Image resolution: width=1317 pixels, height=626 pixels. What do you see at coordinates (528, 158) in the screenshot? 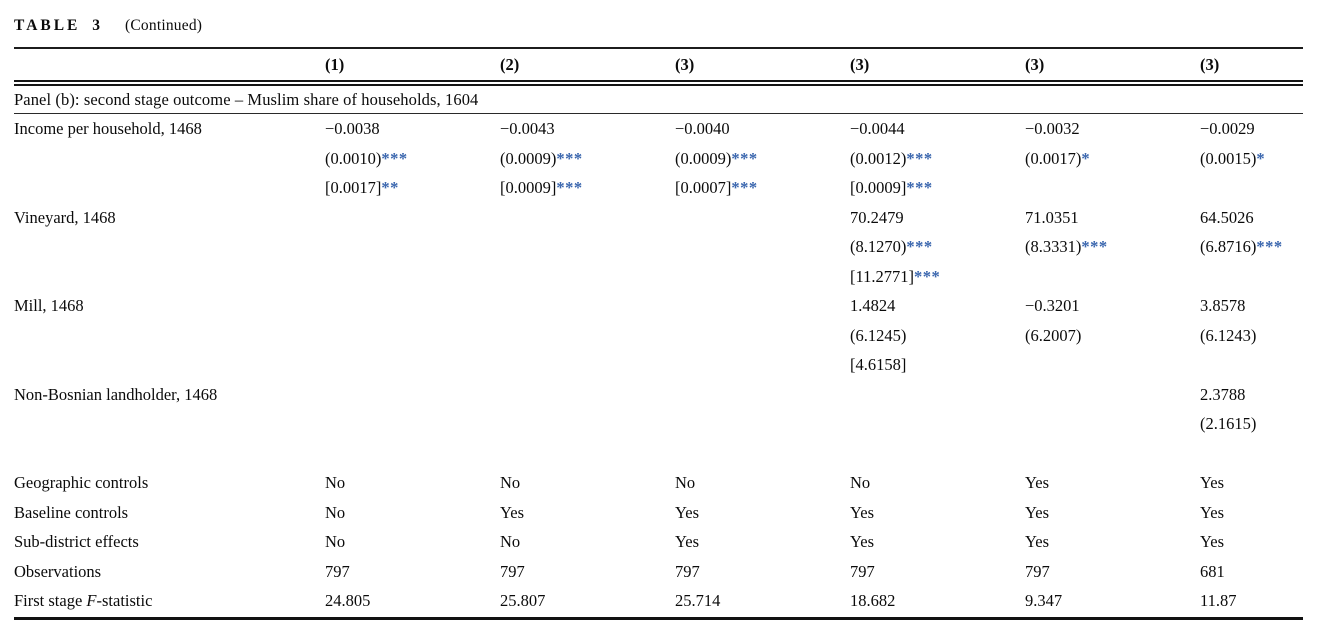
I see `estimate-value: (0.0009)` at bounding box center [528, 158].